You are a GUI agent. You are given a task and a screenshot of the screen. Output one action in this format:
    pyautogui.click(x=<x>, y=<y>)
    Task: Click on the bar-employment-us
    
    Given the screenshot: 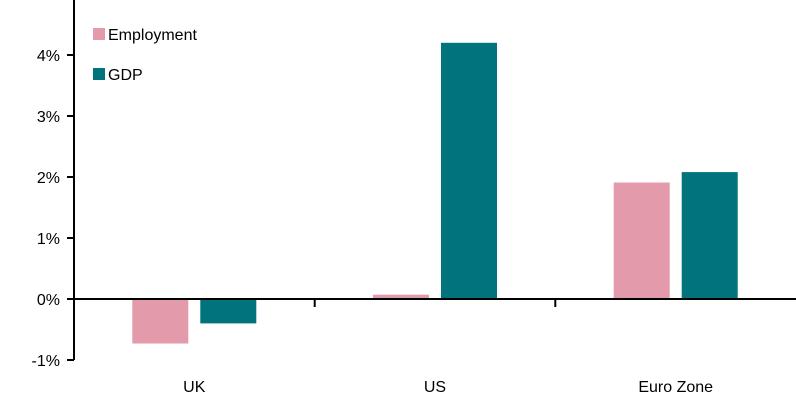 What is the action you would take?
    pyautogui.click(x=401, y=296)
    